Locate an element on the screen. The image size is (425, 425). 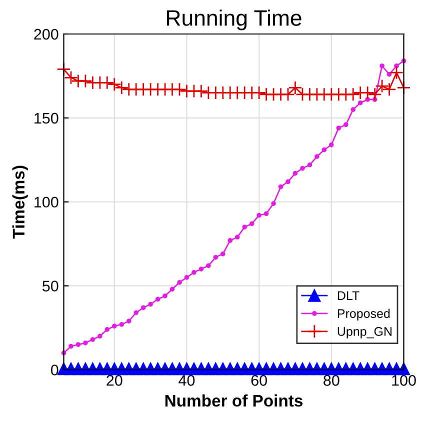
x-tick-label: 100 is located at coordinates (404, 380).